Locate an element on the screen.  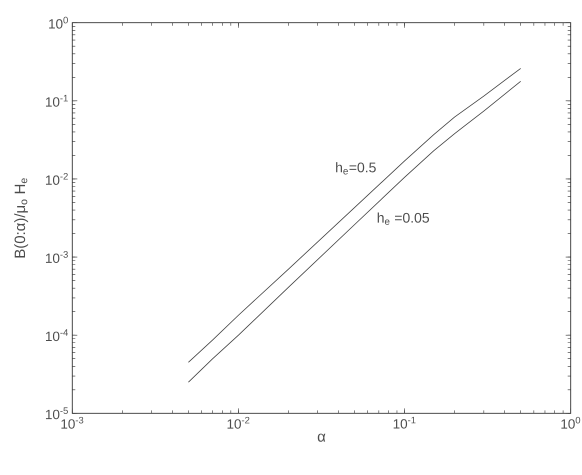
x-tick-label: 10$^{-2}$ is located at coordinates (239, 422).